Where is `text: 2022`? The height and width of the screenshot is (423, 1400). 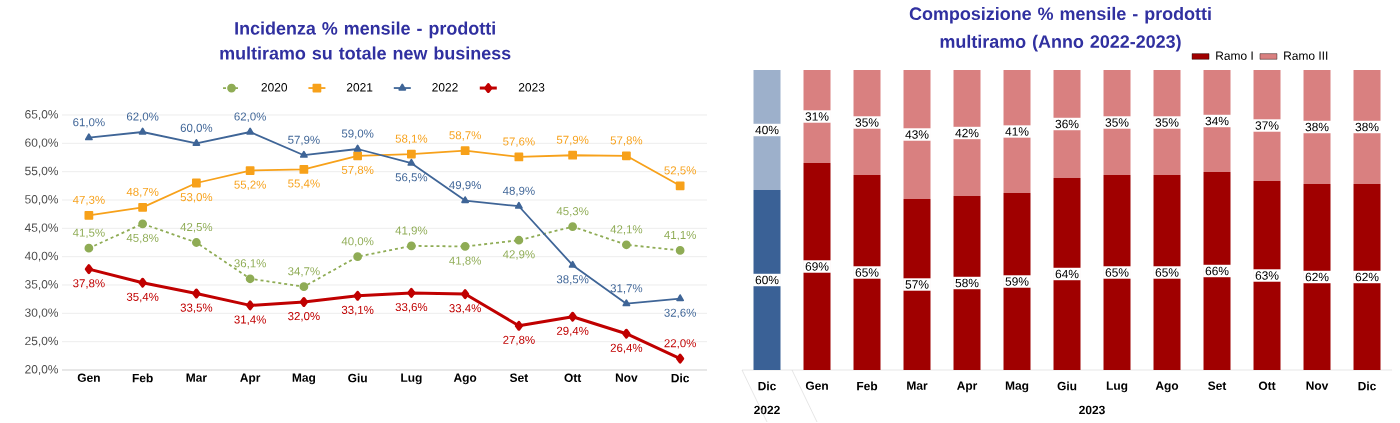 text: 2022 is located at coordinates (767, 410).